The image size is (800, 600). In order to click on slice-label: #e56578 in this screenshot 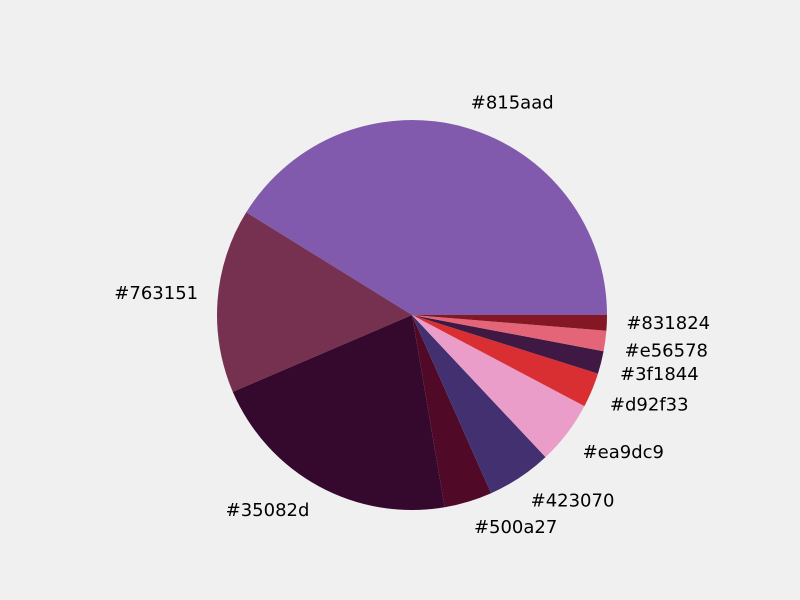, I will do `click(666, 350)`.